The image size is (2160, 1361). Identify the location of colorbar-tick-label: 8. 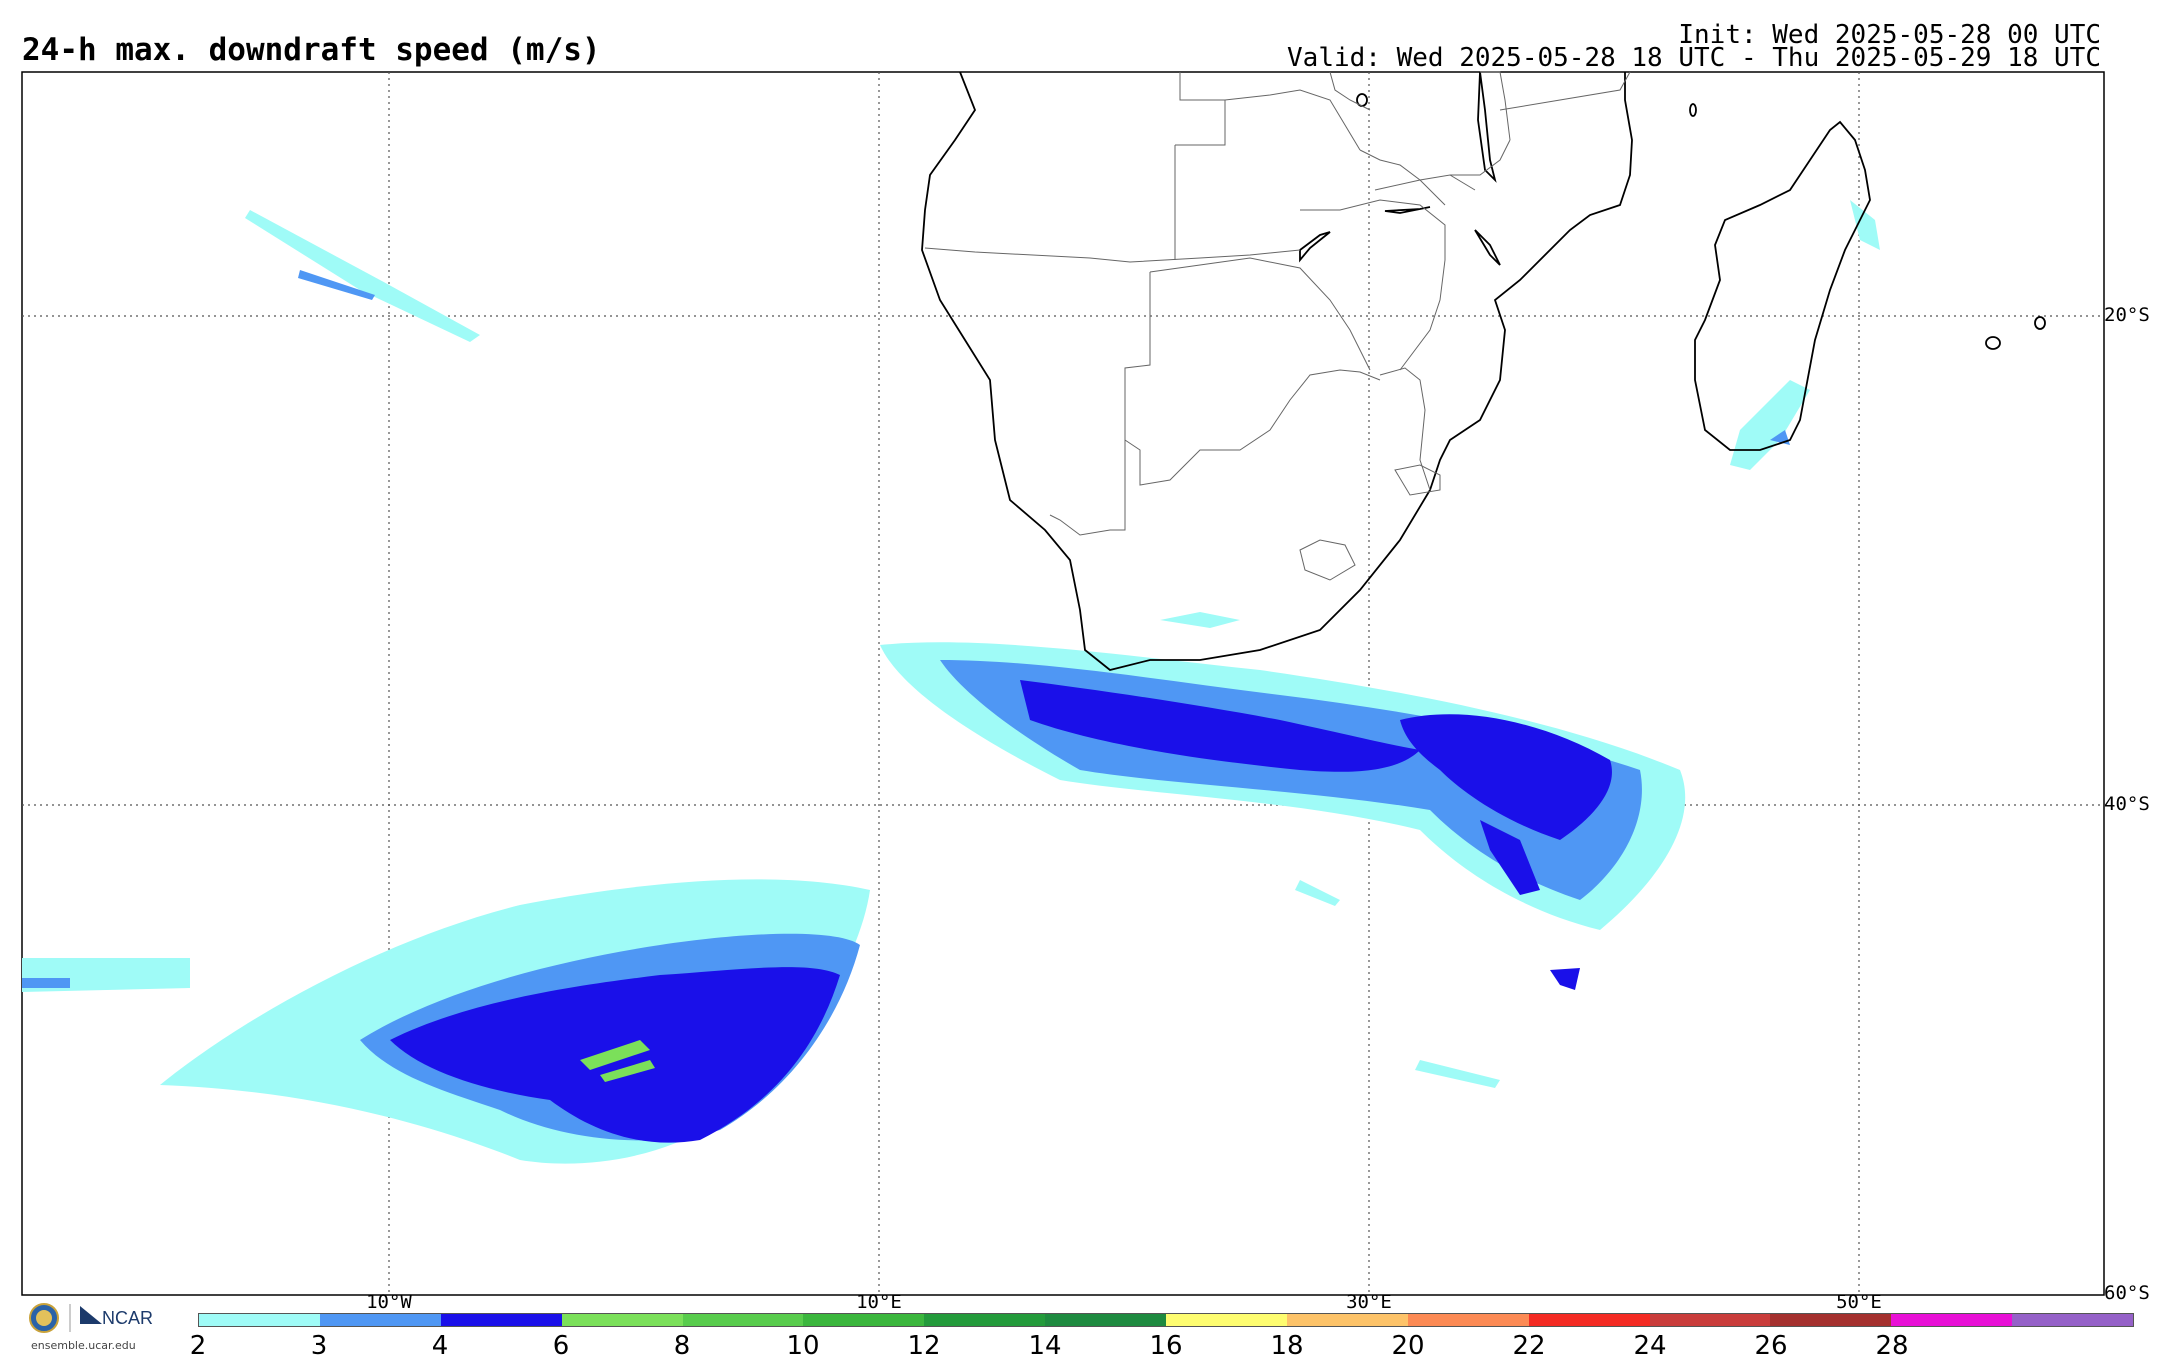
(682, 1346).